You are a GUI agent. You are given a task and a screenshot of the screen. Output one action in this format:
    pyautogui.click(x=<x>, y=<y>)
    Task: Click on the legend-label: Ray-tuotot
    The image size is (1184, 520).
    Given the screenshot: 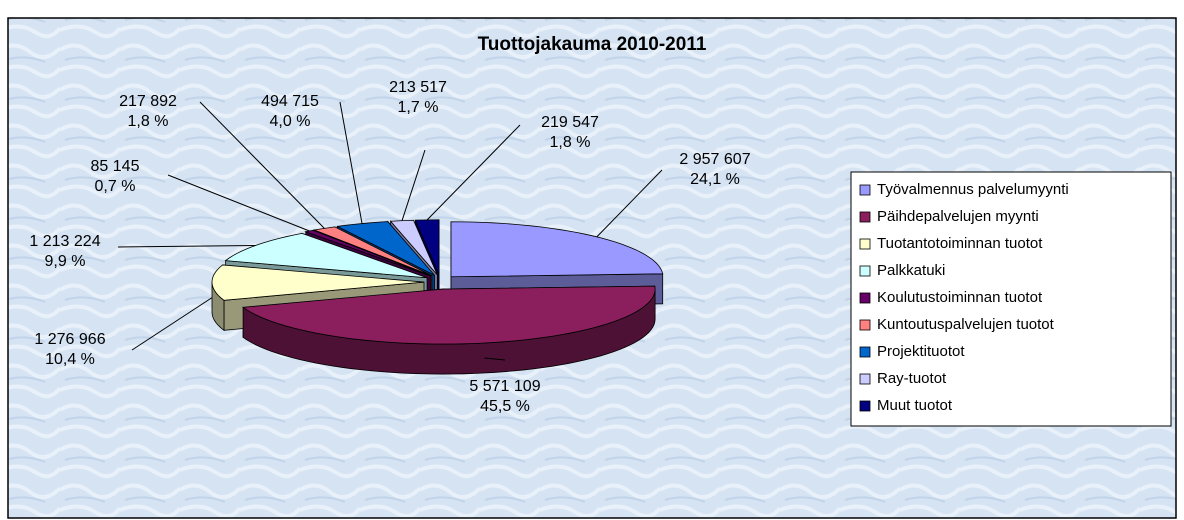 What is the action you would take?
    pyautogui.click(x=912, y=378)
    